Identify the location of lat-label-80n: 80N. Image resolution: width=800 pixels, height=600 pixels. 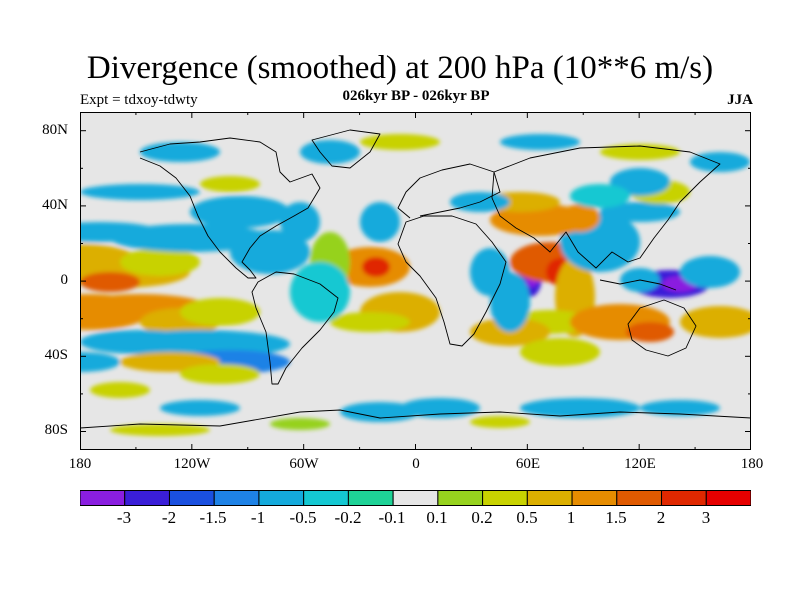
(55, 130).